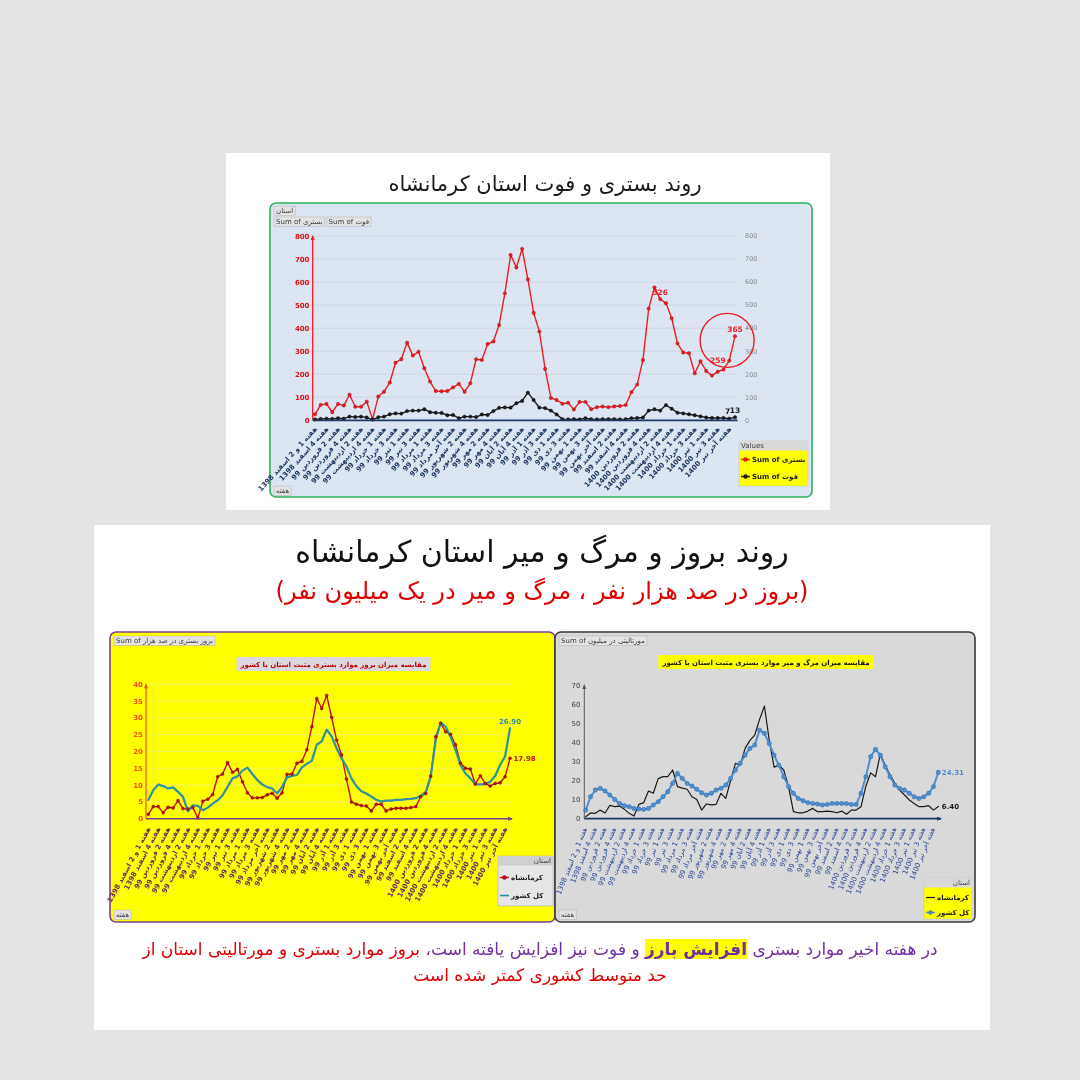 Image resolution: width=1080 pixels, height=1080 pixels. Describe the element at coordinates (762, 761) in the screenshot. I see `line-series` at that location.